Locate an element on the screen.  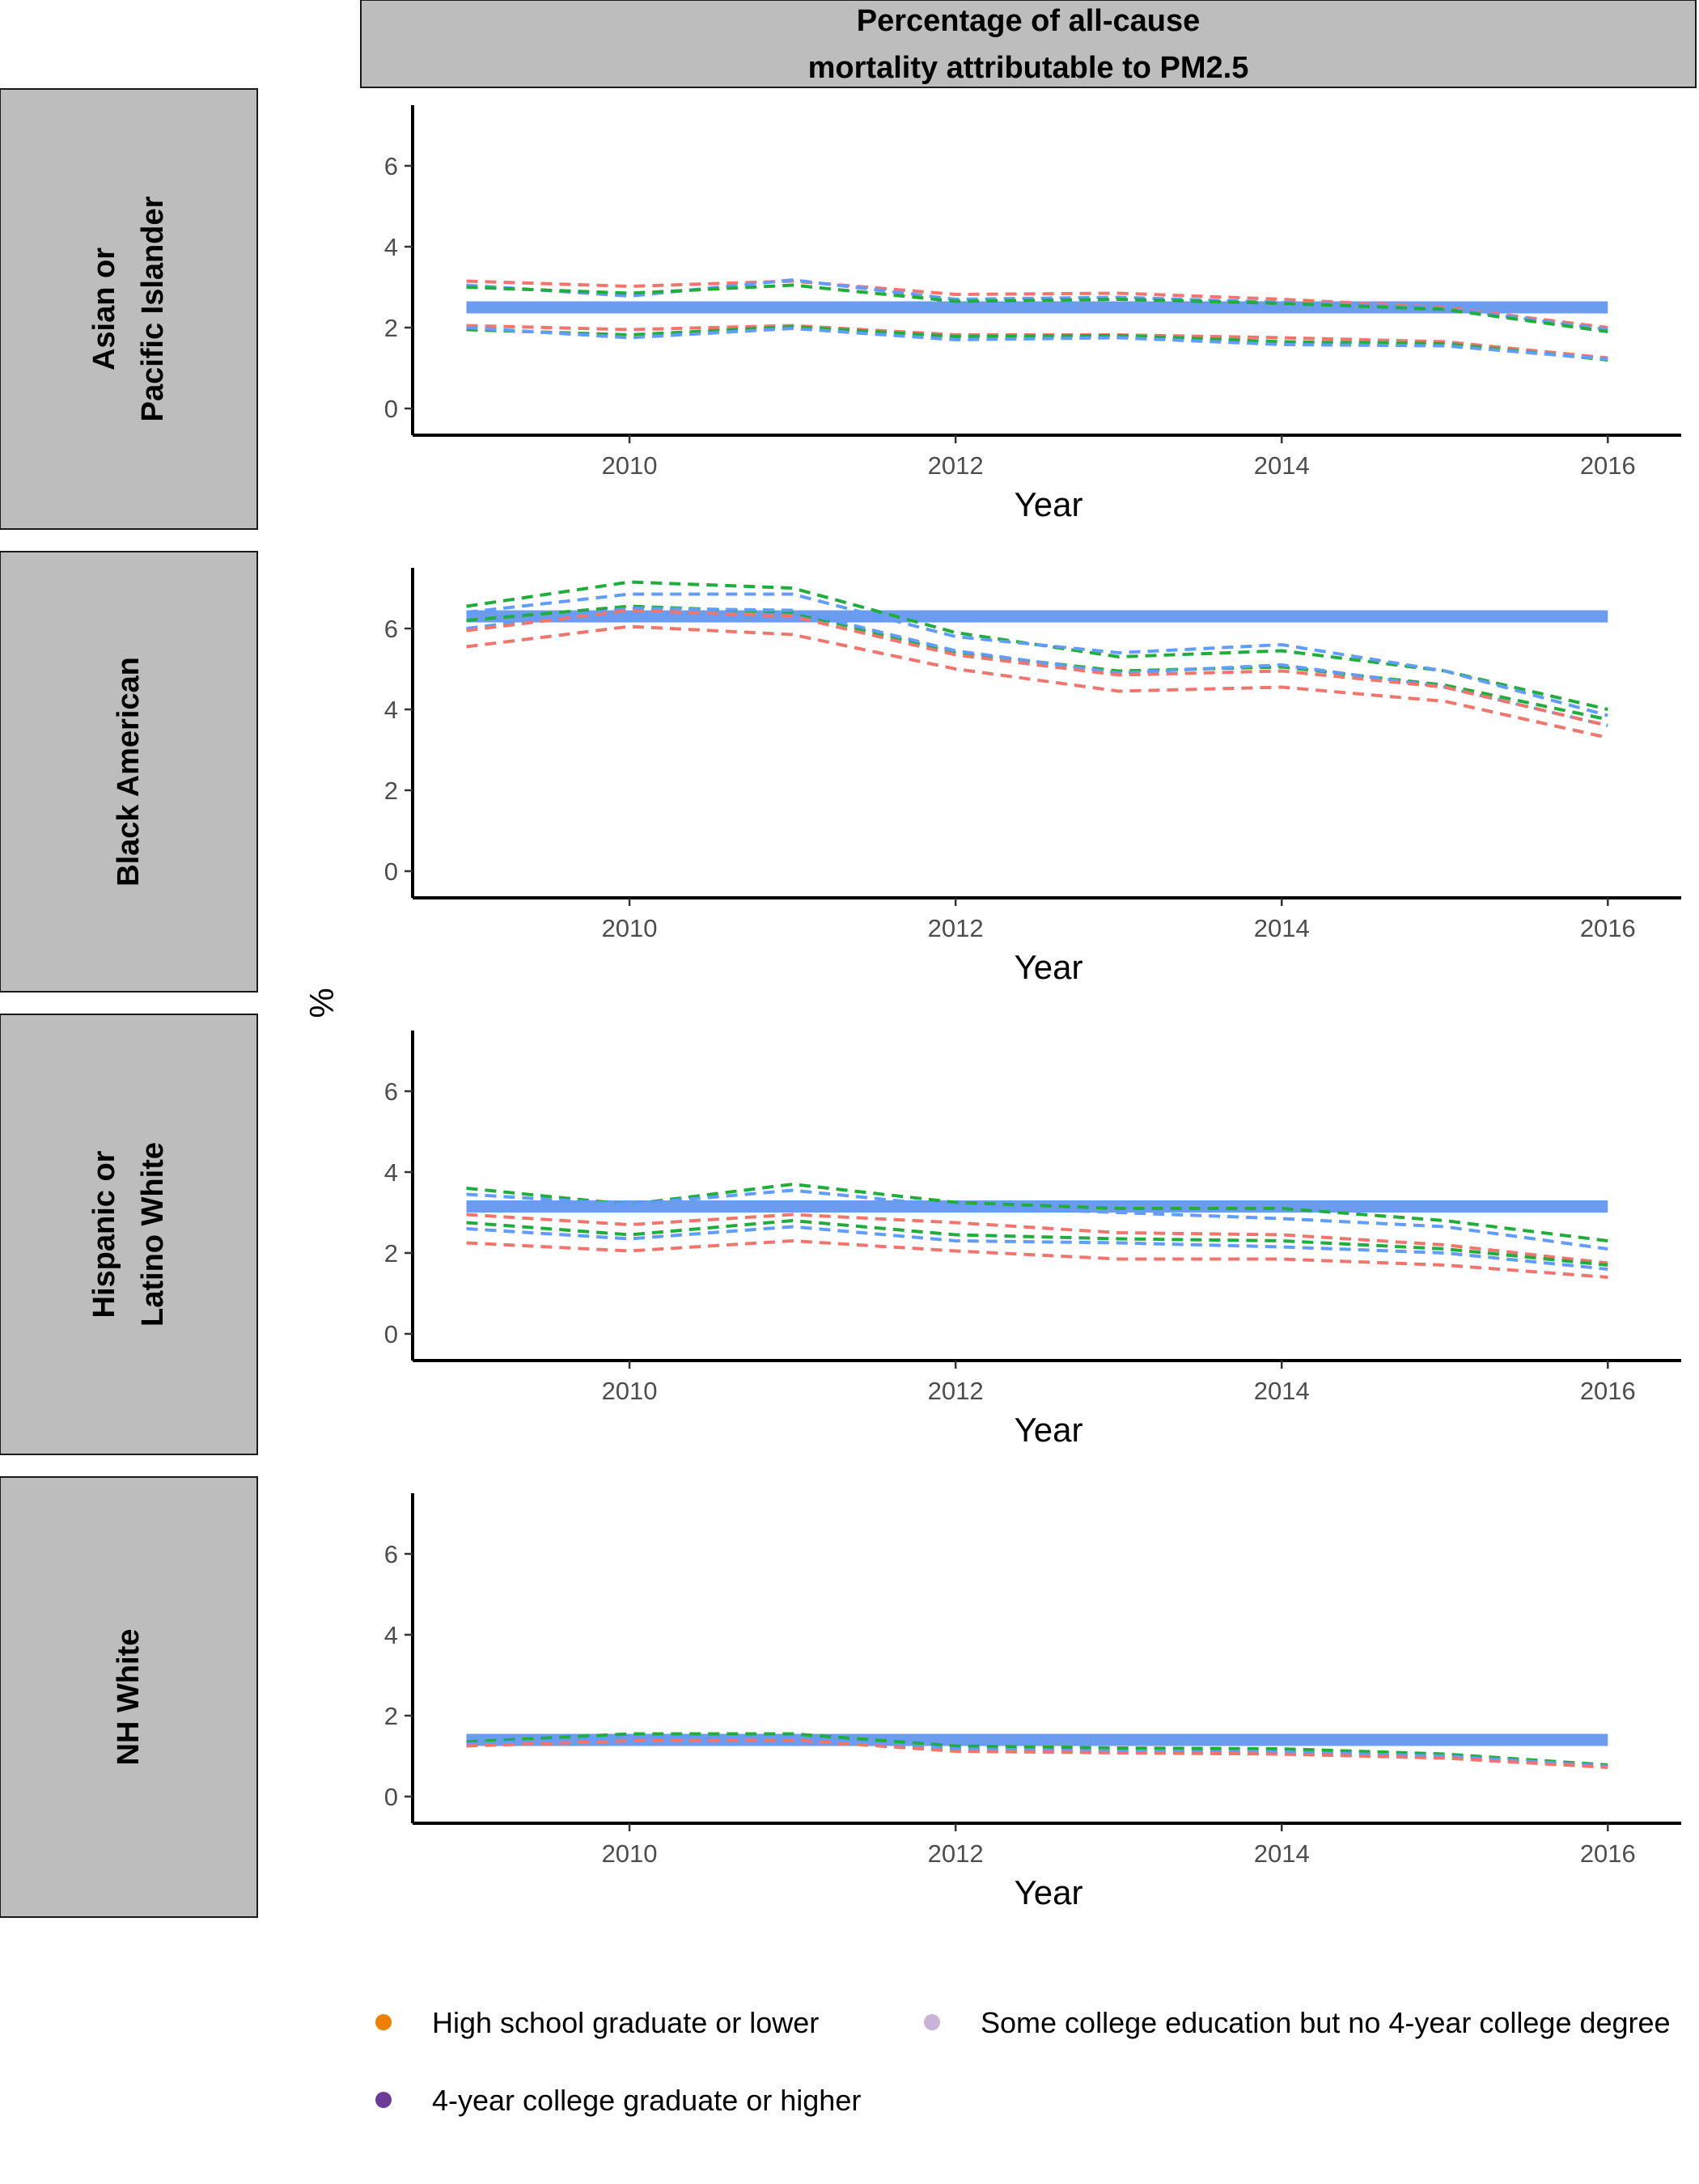
facet-strip-label: Pacific Islander is located at coordinates (153, 308).